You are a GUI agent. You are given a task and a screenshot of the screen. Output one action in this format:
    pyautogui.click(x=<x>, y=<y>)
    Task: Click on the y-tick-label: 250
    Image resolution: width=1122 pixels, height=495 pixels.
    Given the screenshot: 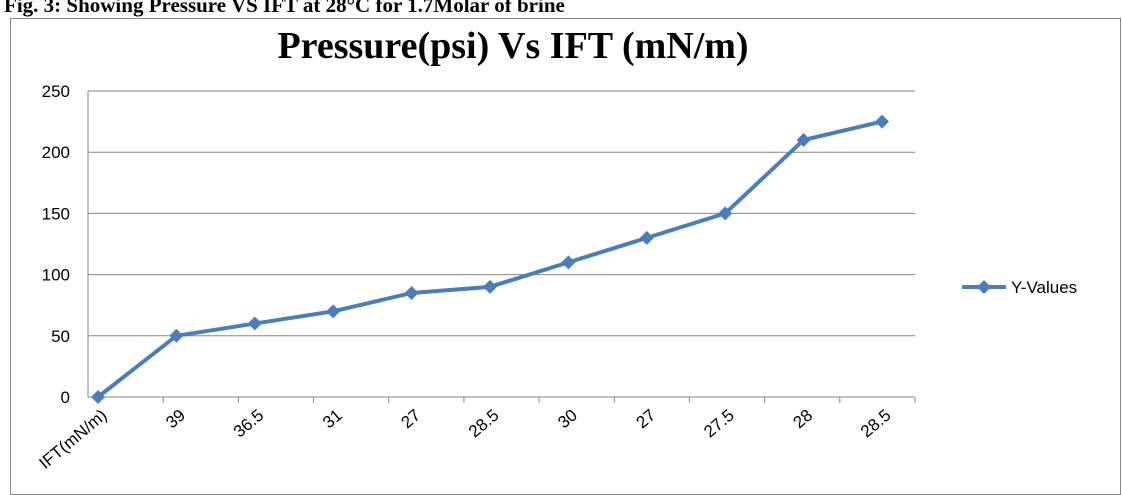 What is the action you would take?
    pyautogui.click(x=56, y=91)
    